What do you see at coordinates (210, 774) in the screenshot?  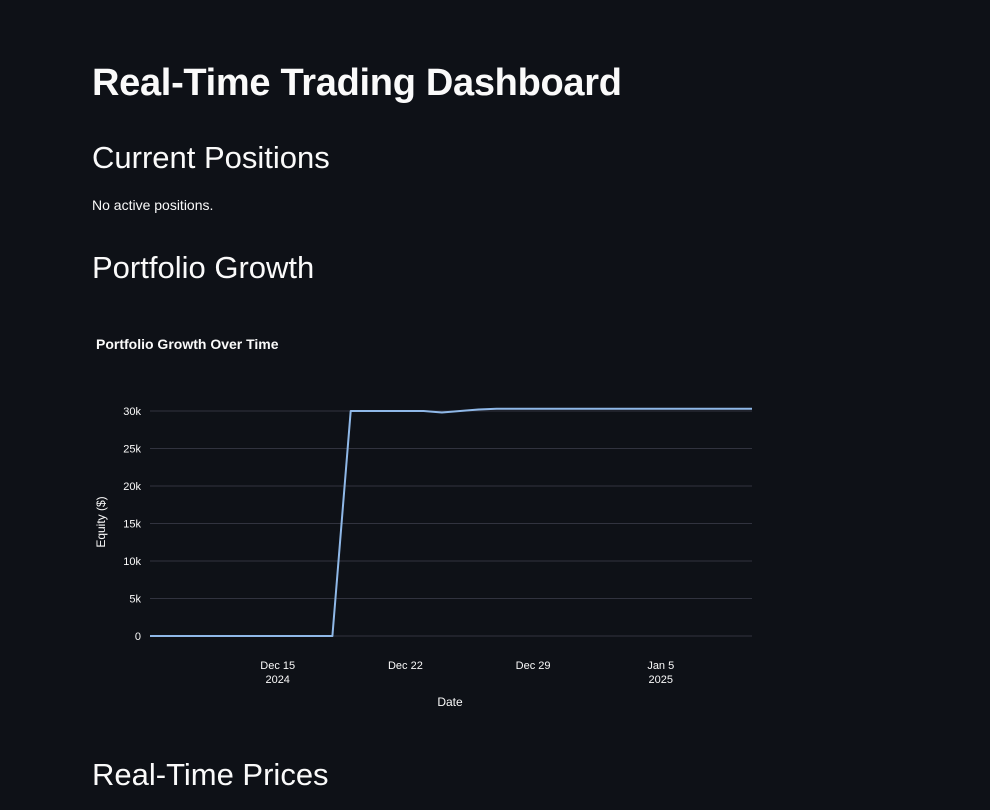 I see `real-time-prices-heading: Real-Time Prices` at bounding box center [210, 774].